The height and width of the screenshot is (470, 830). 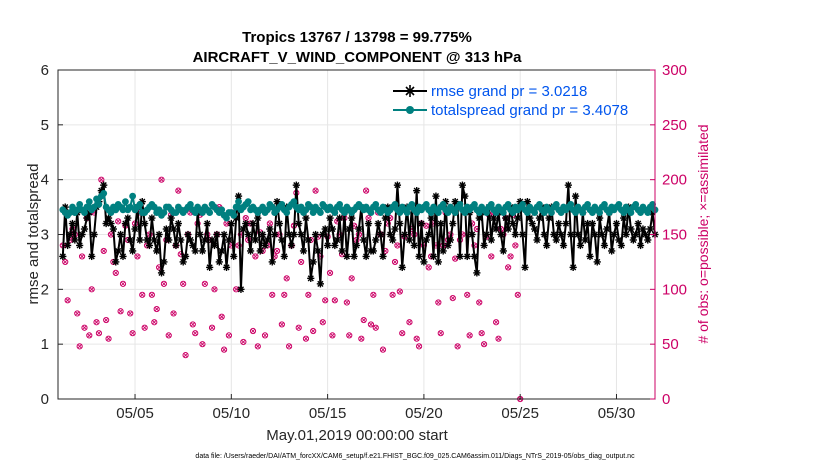 I want to click on y-tick-label: 2, so click(x=45, y=289).